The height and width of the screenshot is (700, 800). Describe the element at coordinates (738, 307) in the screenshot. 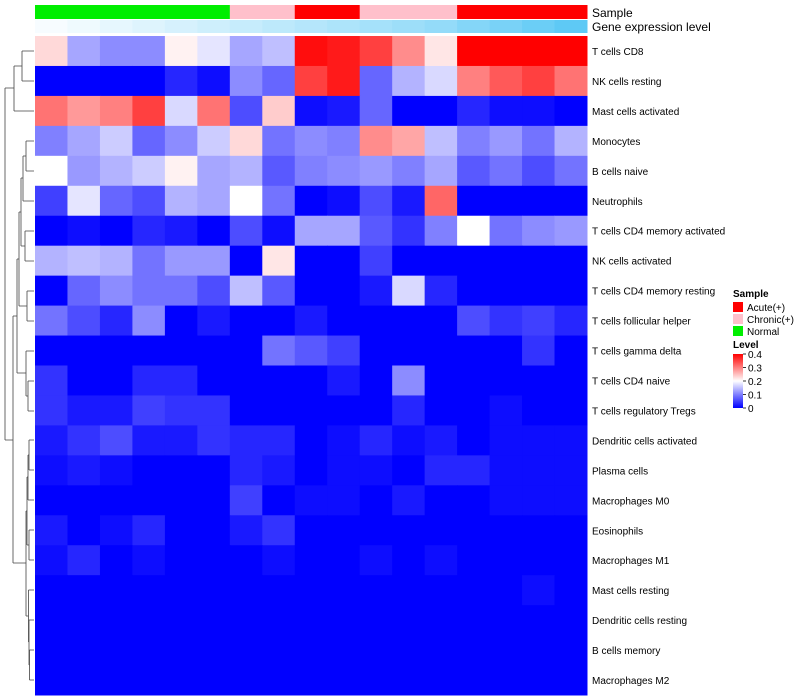

I see `legend-sample-swatch` at that location.